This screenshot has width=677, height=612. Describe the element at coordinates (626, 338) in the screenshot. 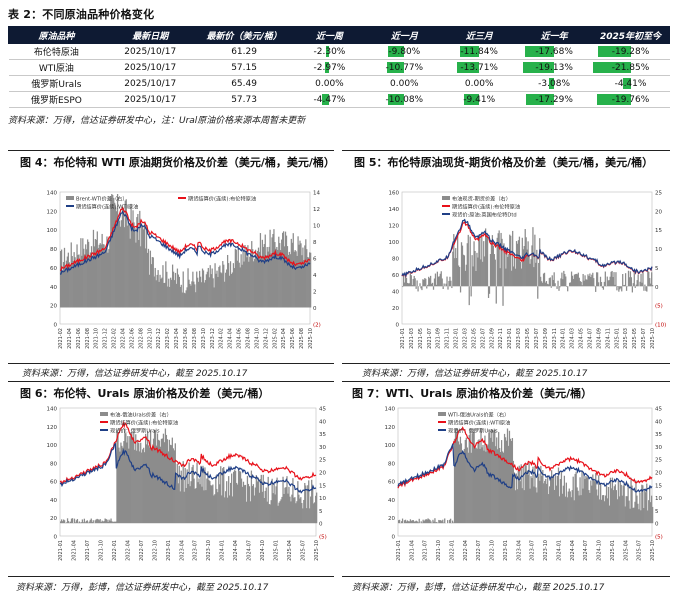

I see `x-axis-tick-label: 2025-03` at that location.